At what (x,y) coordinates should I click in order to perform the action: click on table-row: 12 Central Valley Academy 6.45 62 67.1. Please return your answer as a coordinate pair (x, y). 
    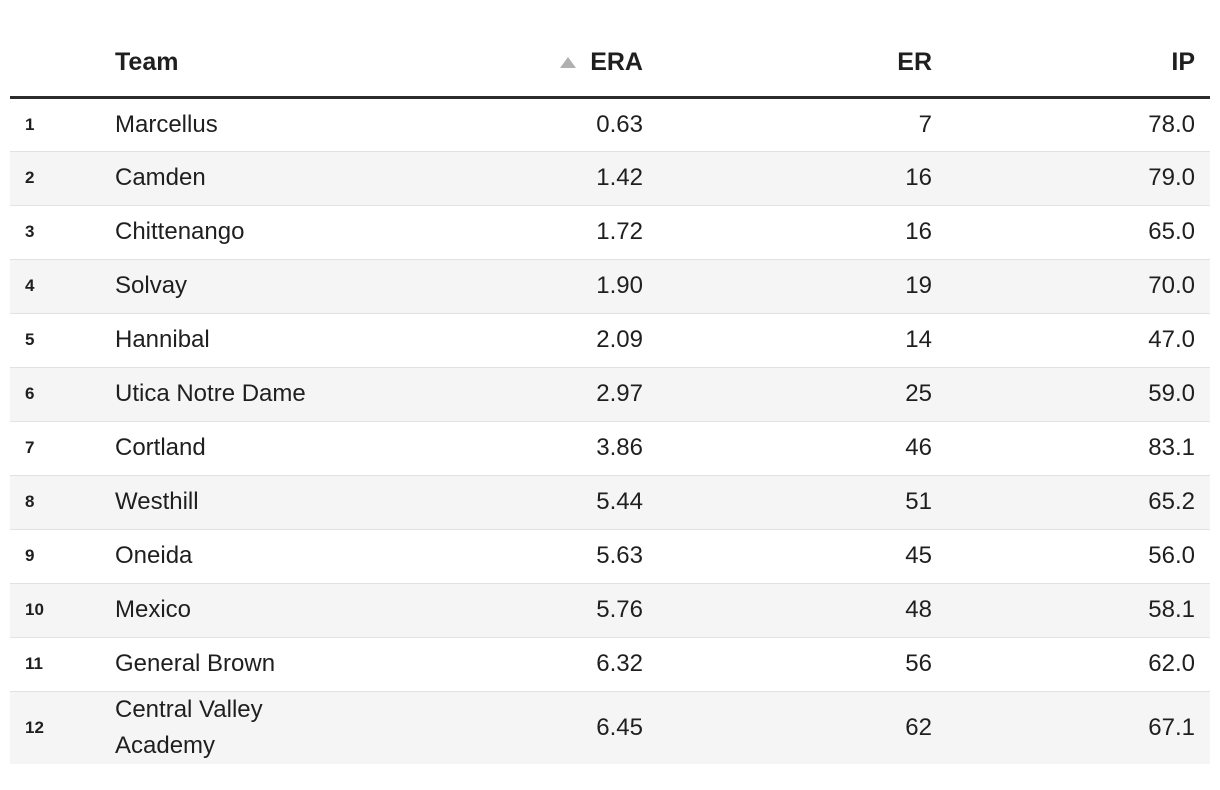
    Looking at the image, I should click on (610, 727).